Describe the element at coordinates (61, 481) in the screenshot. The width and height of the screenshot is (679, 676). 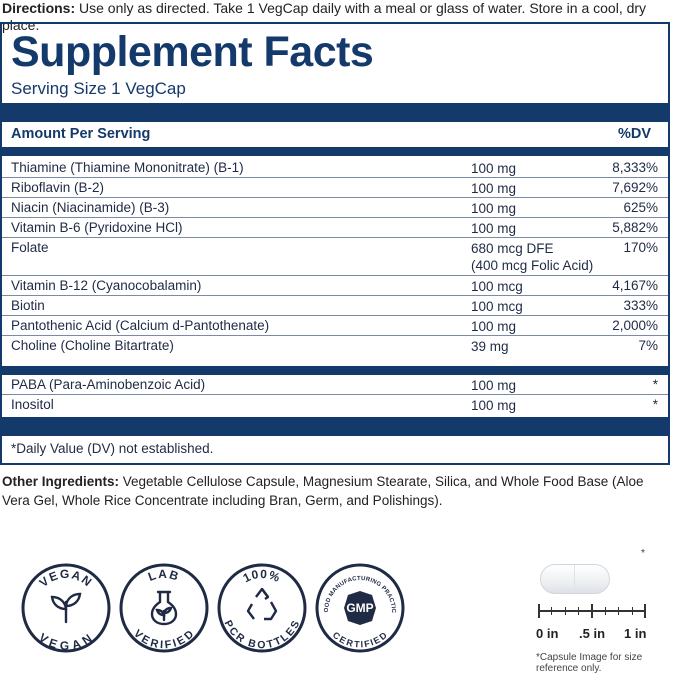
I see `other-ingredients-label: Other Ingredients:` at that location.